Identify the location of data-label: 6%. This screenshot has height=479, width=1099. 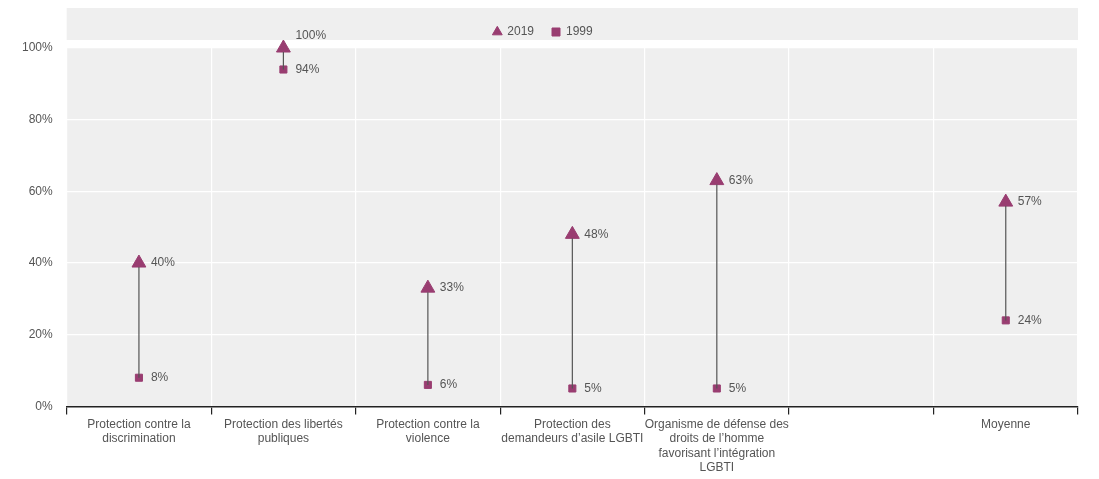
(448, 384).